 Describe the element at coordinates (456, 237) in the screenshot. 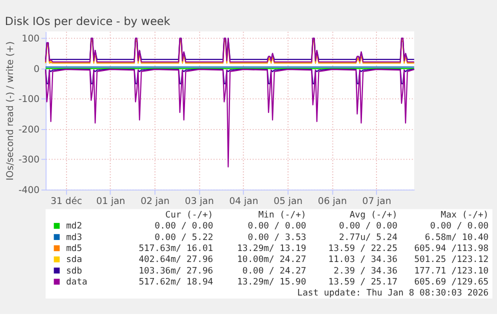

I see `text: 6.58m/ 10.40` at that location.